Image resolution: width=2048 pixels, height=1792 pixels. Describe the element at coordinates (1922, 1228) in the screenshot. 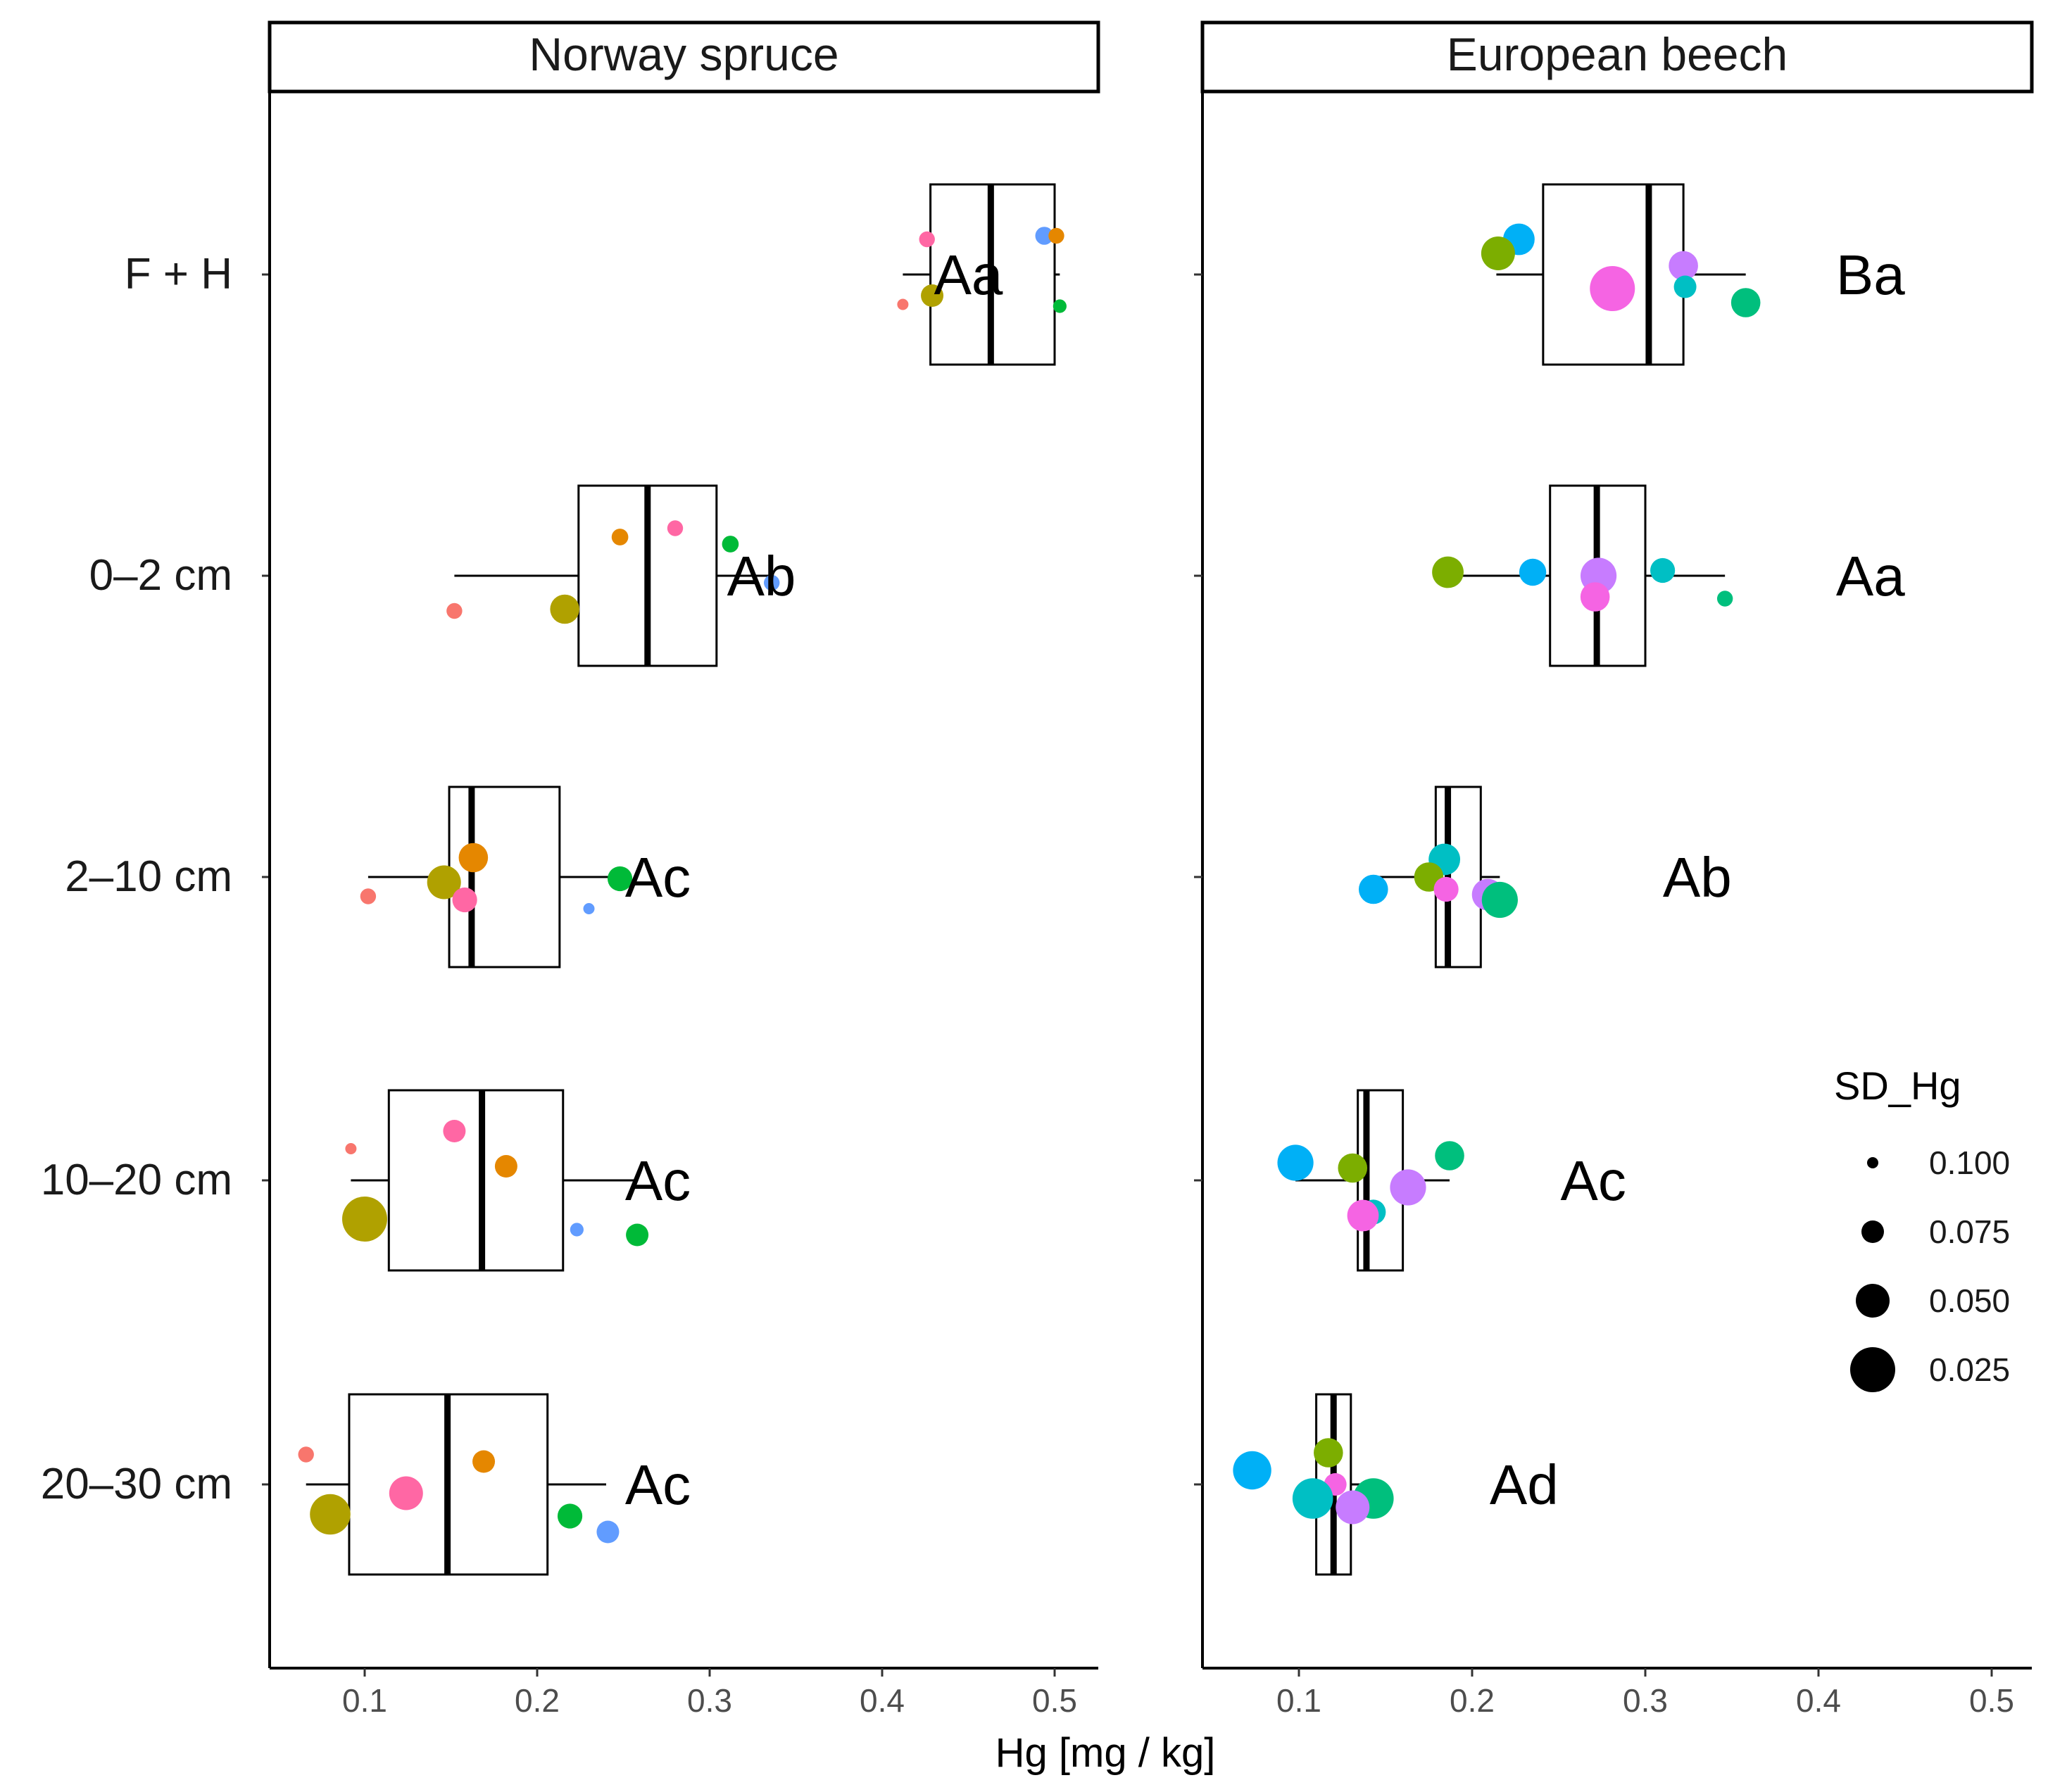

I see `legend: SD_Hg 0.100 0.075 0.050 0.025` at that location.